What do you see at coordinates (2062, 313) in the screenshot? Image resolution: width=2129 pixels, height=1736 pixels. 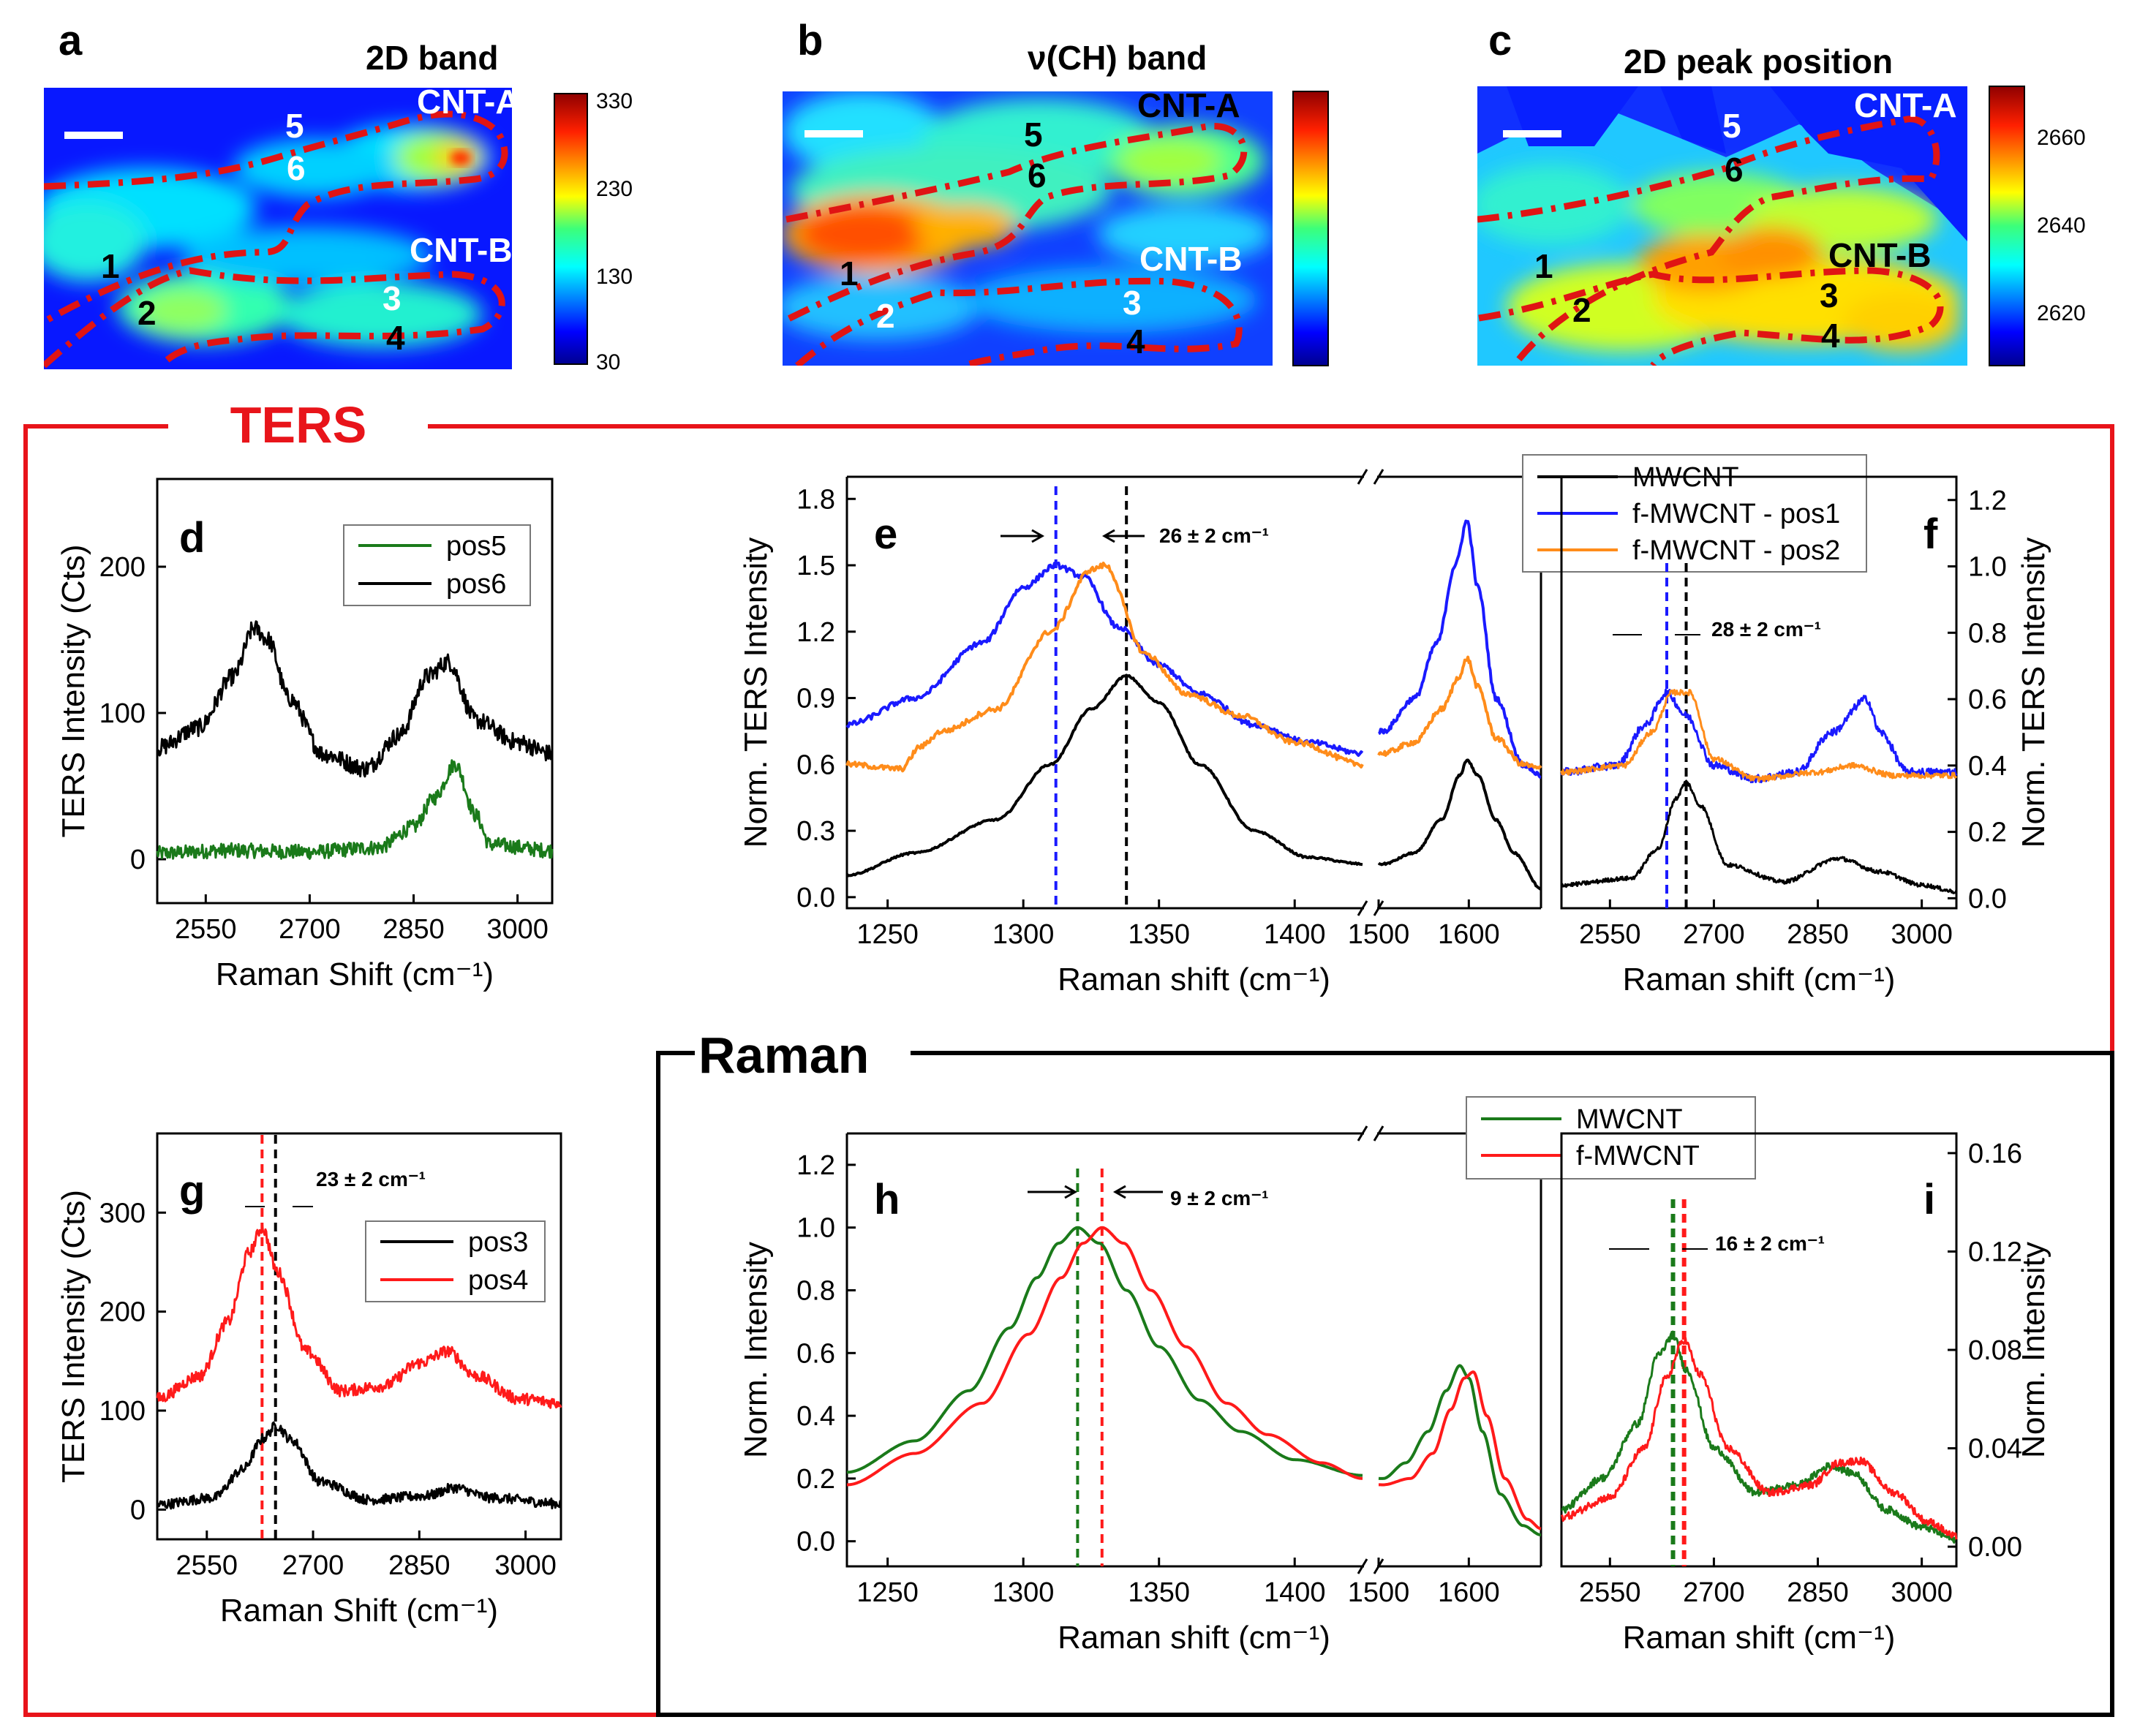 I see `cbar-tick: 2620` at bounding box center [2062, 313].